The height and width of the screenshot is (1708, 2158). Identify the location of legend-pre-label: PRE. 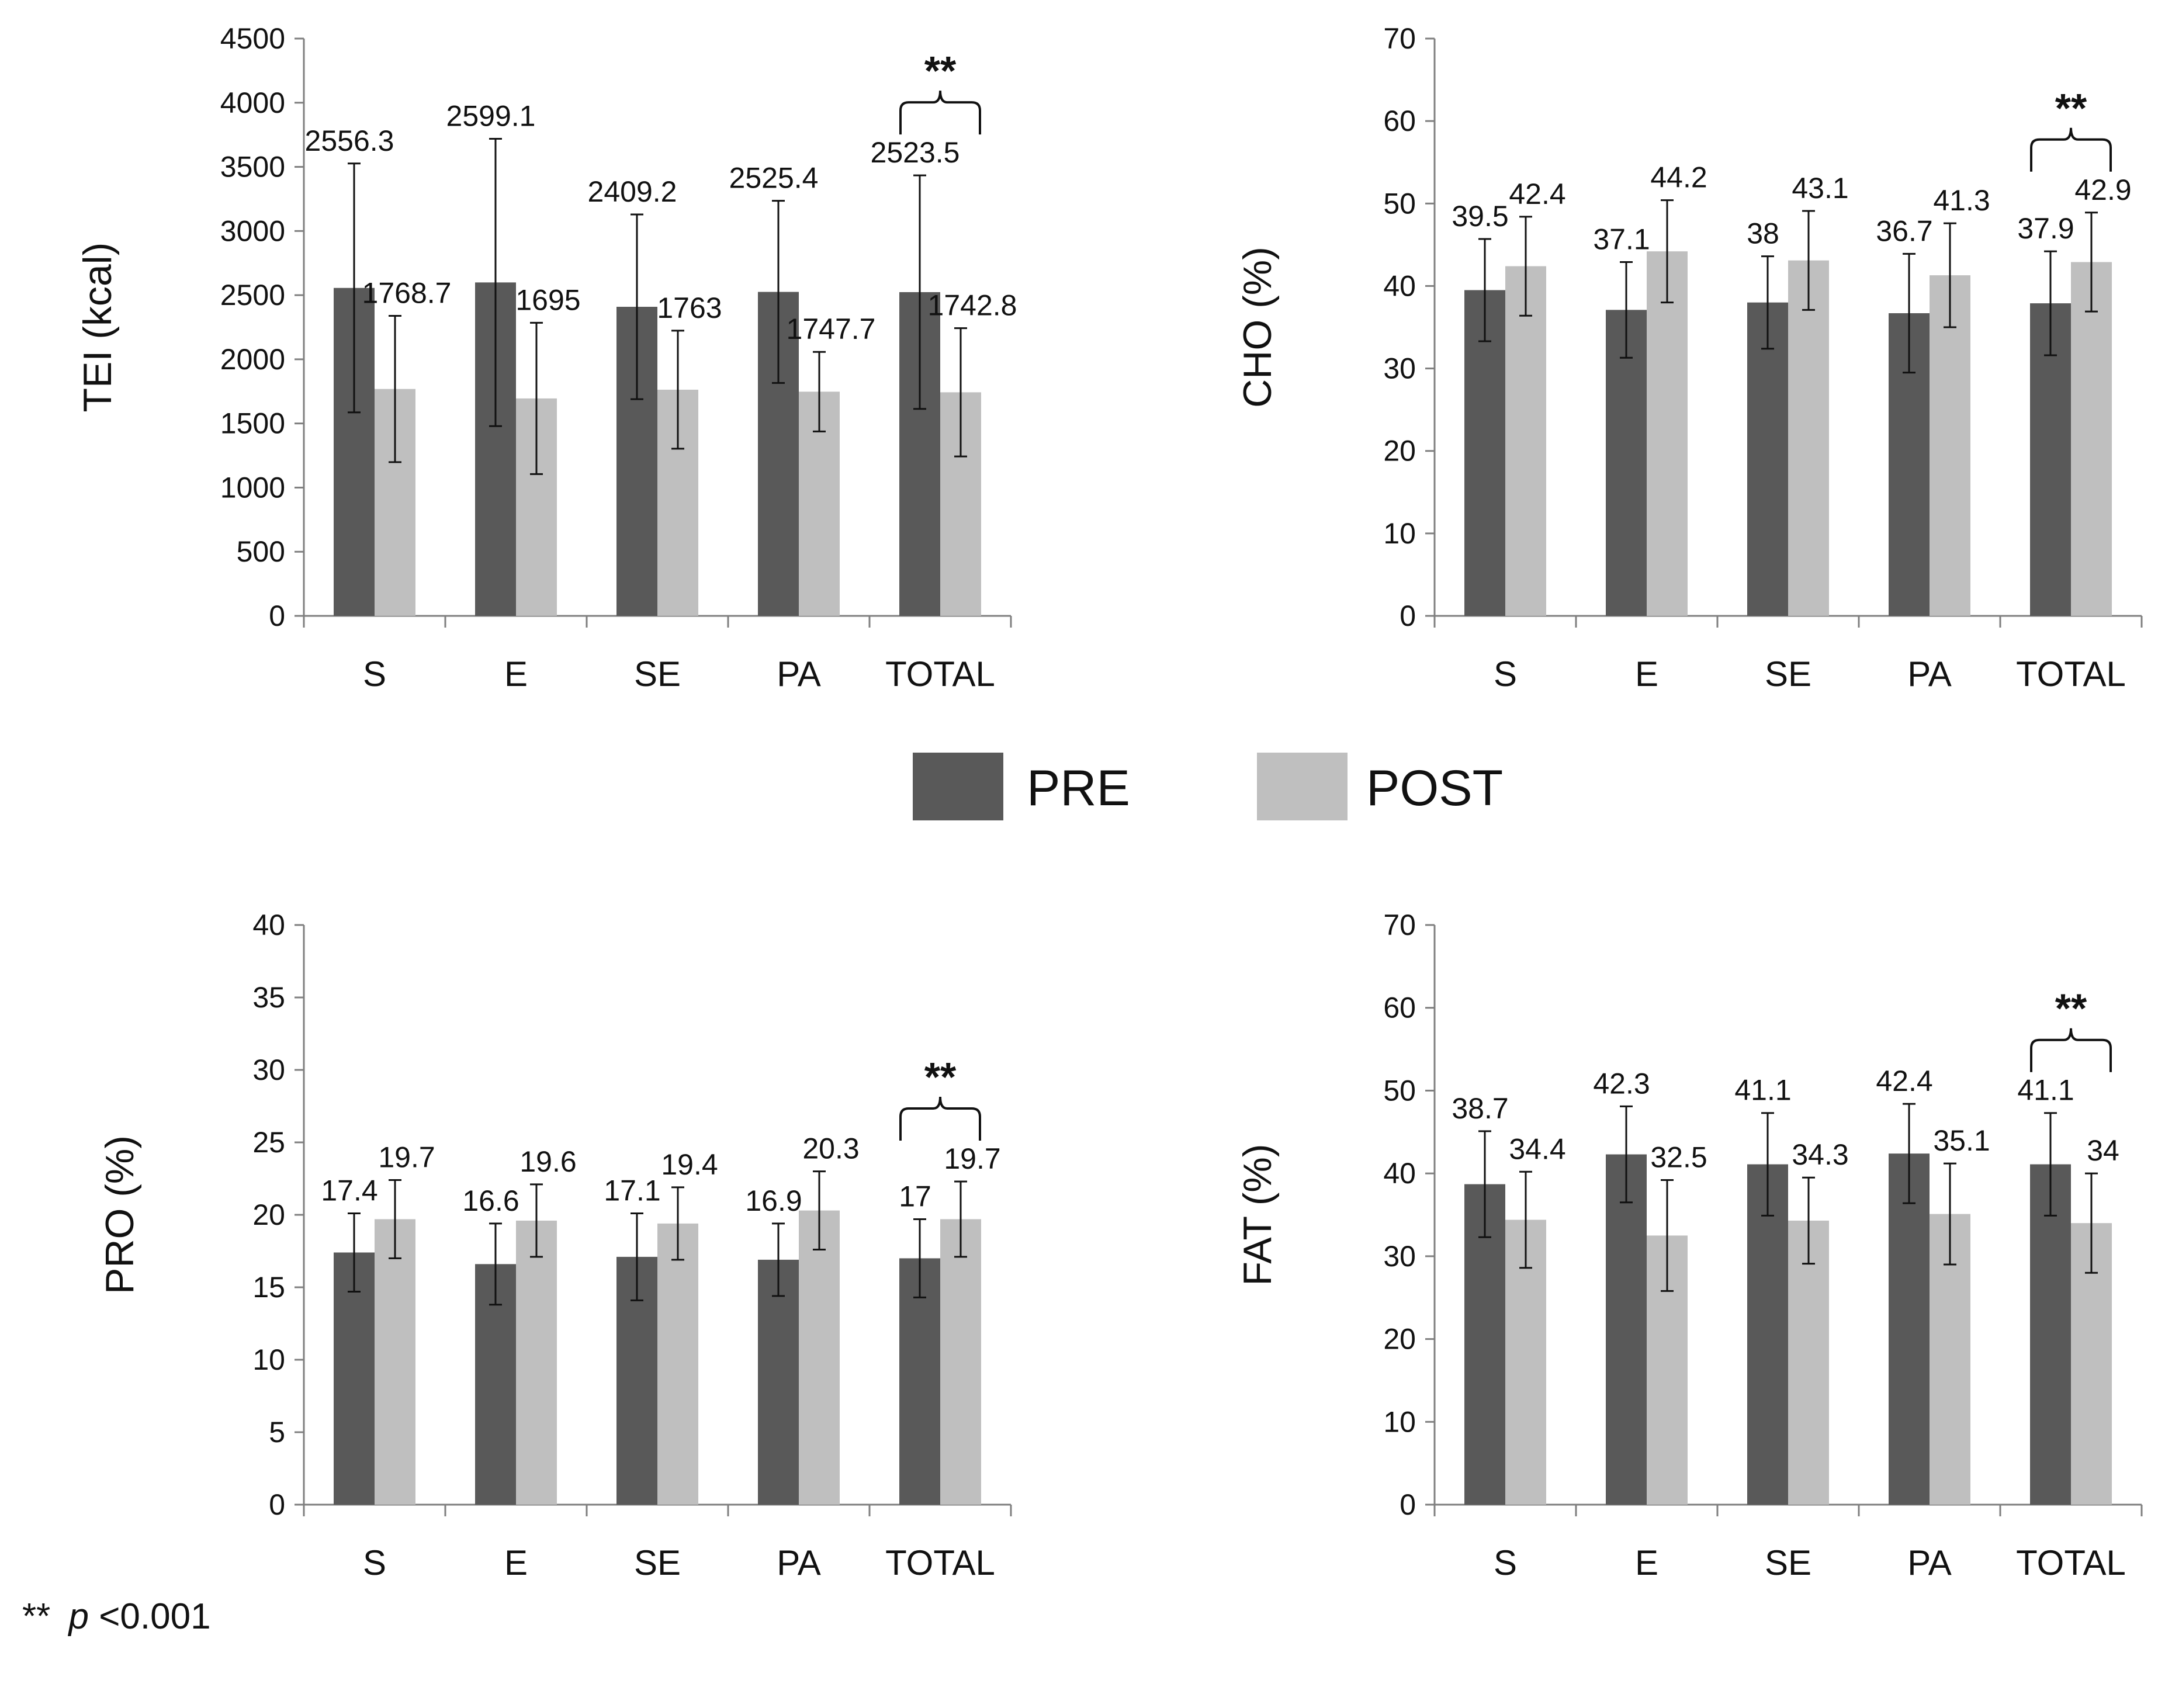
(1078, 788).